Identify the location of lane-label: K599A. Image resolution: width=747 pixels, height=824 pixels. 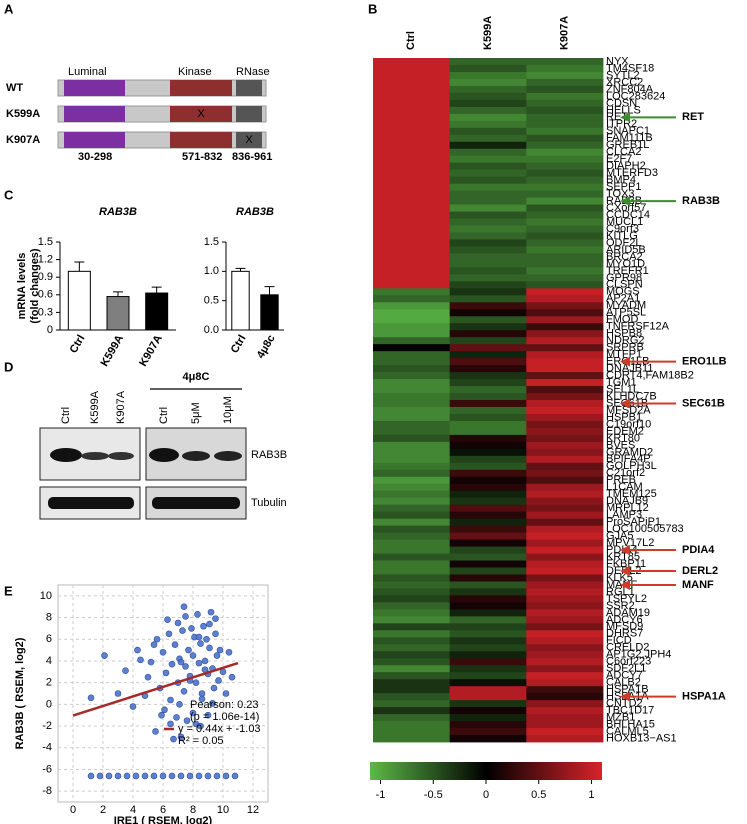
(95, 407).